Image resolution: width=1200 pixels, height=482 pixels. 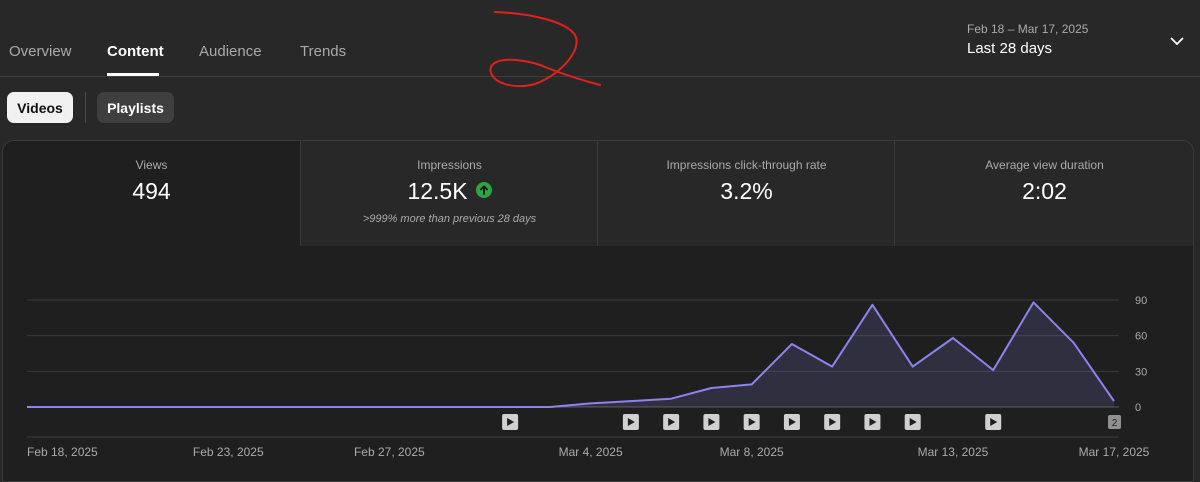 I want to click on chip-divider, so click(x=85, y=107).